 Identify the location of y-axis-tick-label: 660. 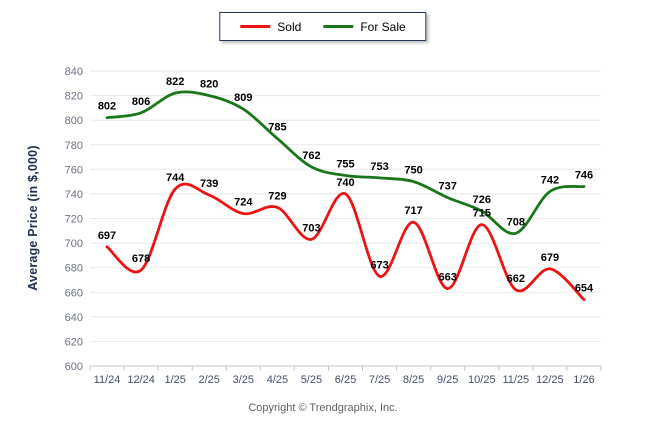
(74, 293).